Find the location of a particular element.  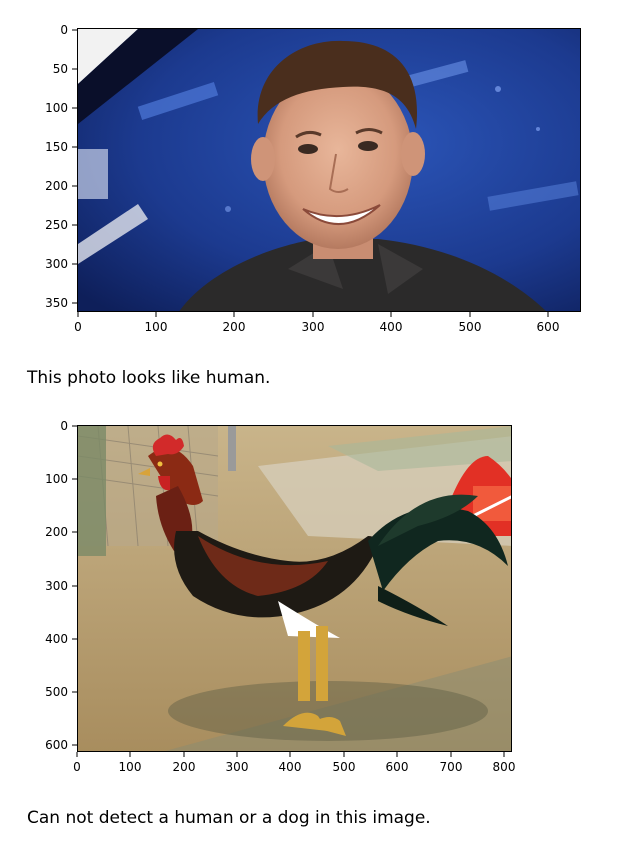

y-tick-label: 600 is located at coordinates (56, 745).